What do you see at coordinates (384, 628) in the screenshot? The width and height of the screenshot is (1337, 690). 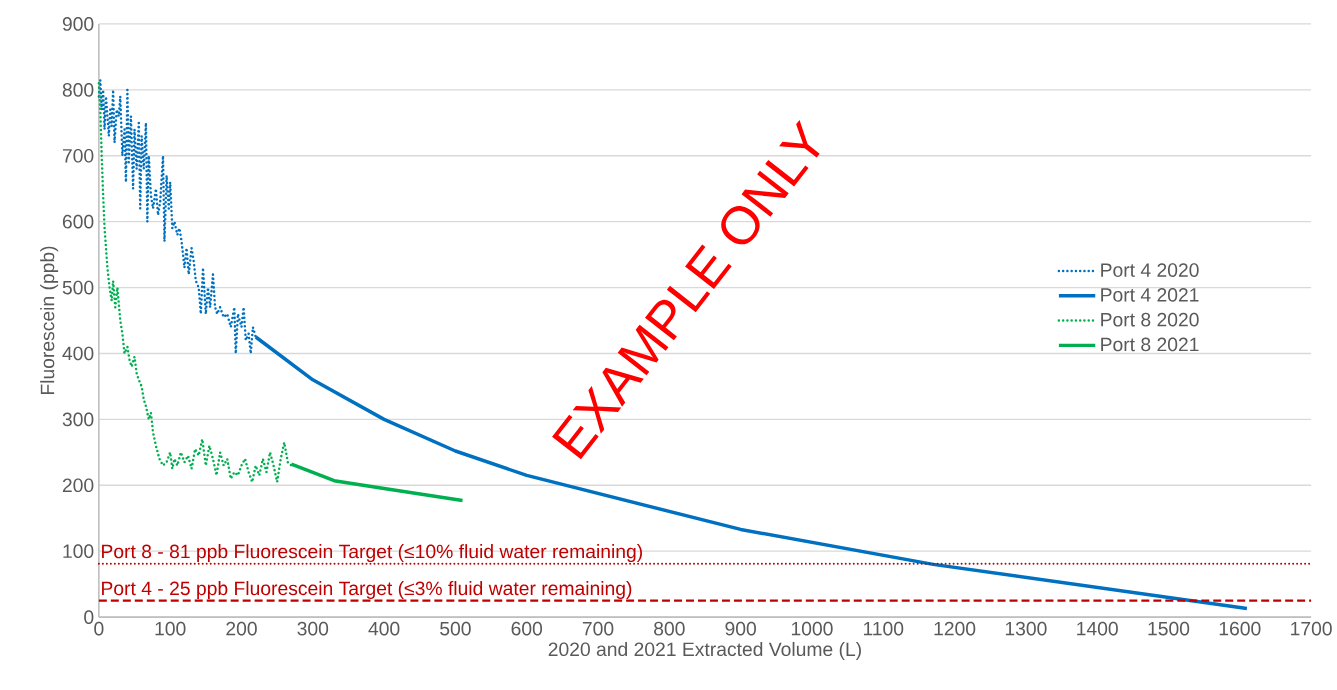 I see `x-tick-label: 400` at bounding box center [384, 628].